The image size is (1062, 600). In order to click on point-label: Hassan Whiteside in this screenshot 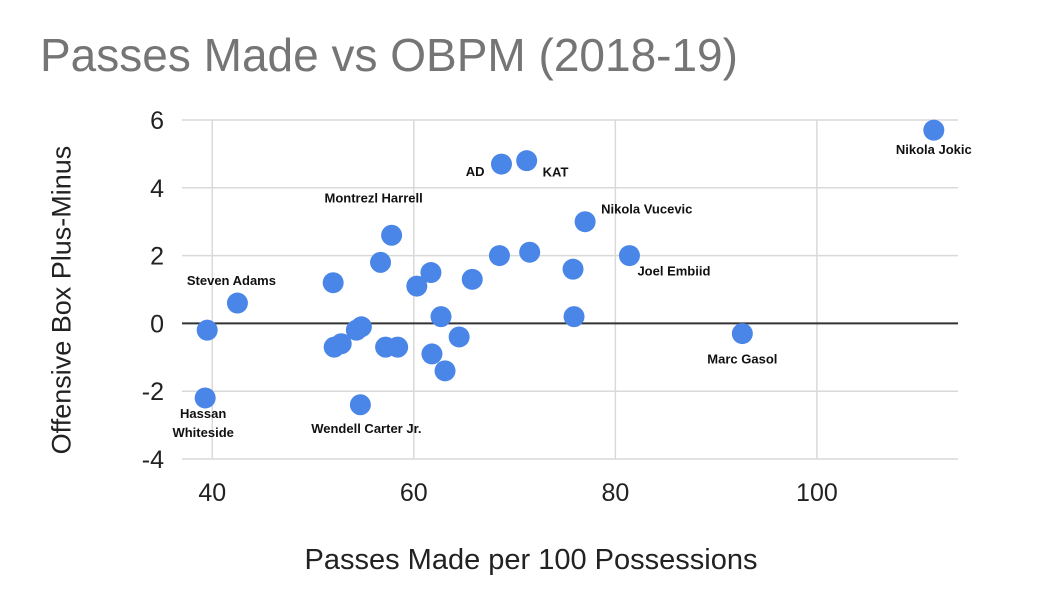, I will do `click(202, 423)`.